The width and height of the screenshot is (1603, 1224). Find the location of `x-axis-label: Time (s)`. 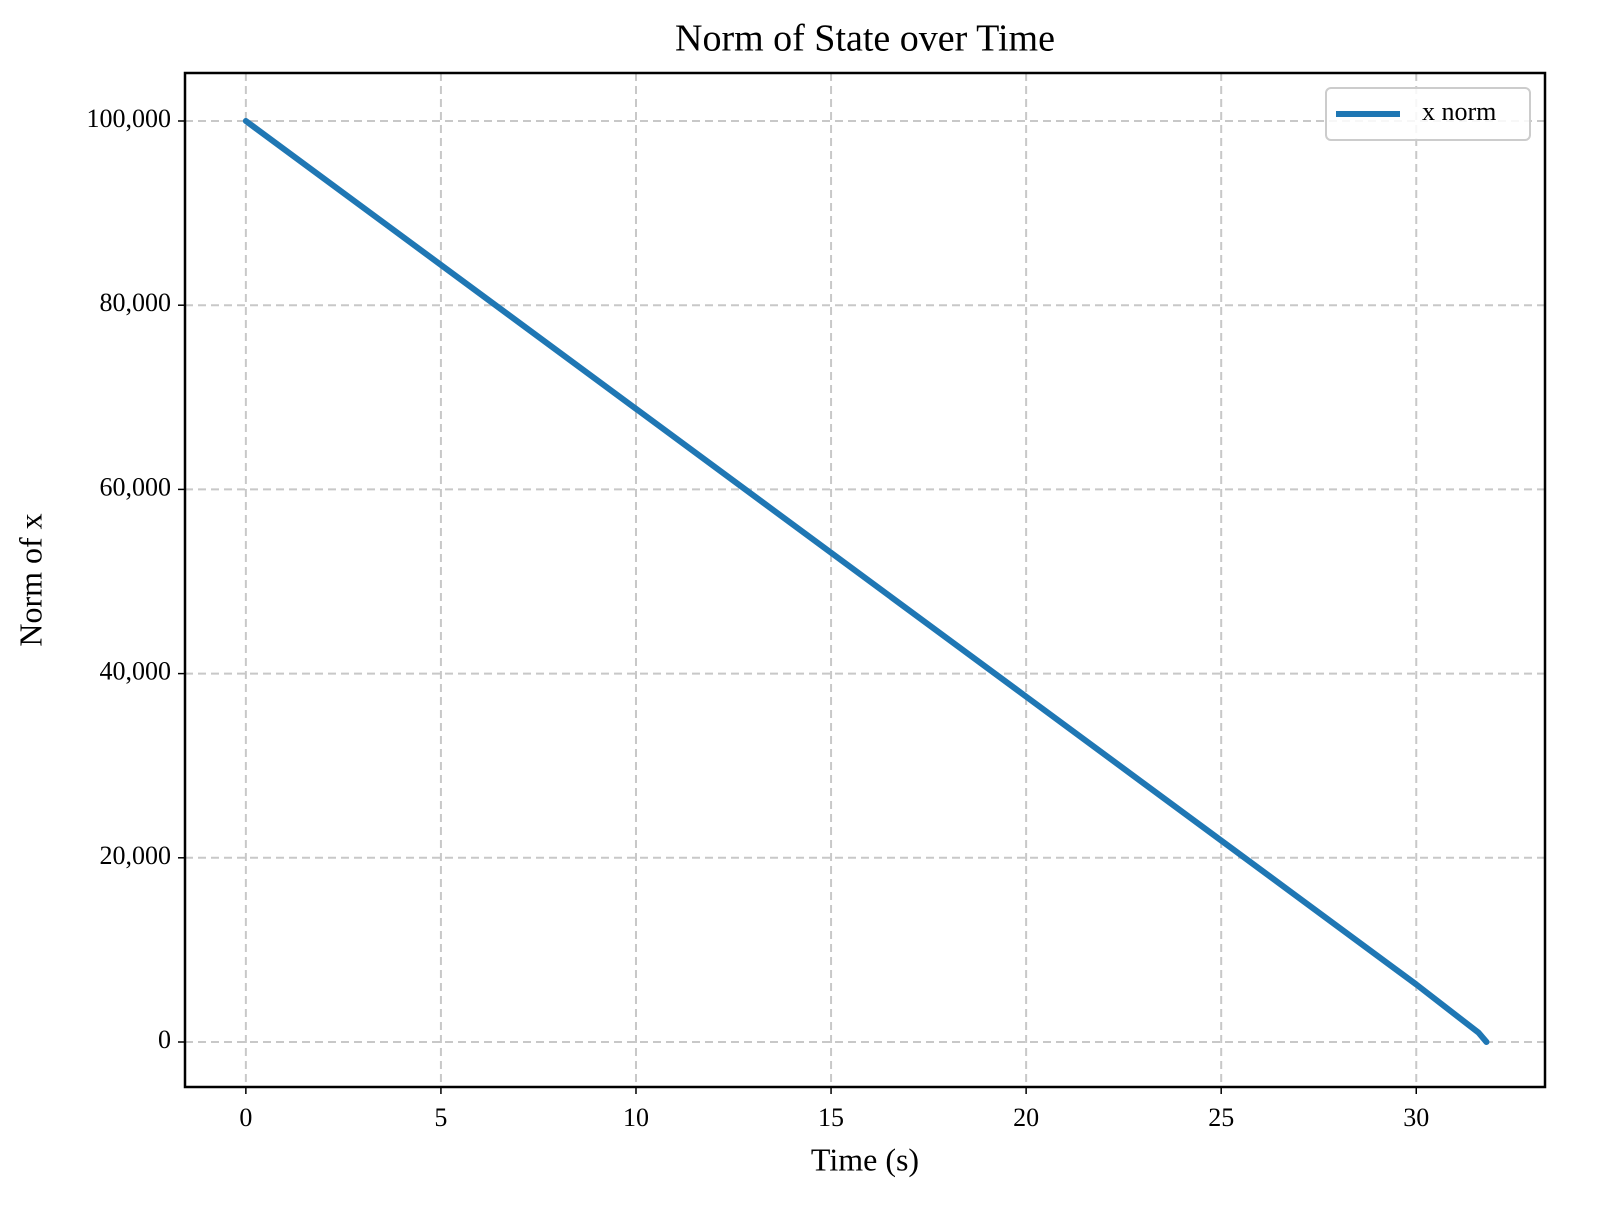

x-axis-label: Time (s) is located at coordinates (865, 1159).